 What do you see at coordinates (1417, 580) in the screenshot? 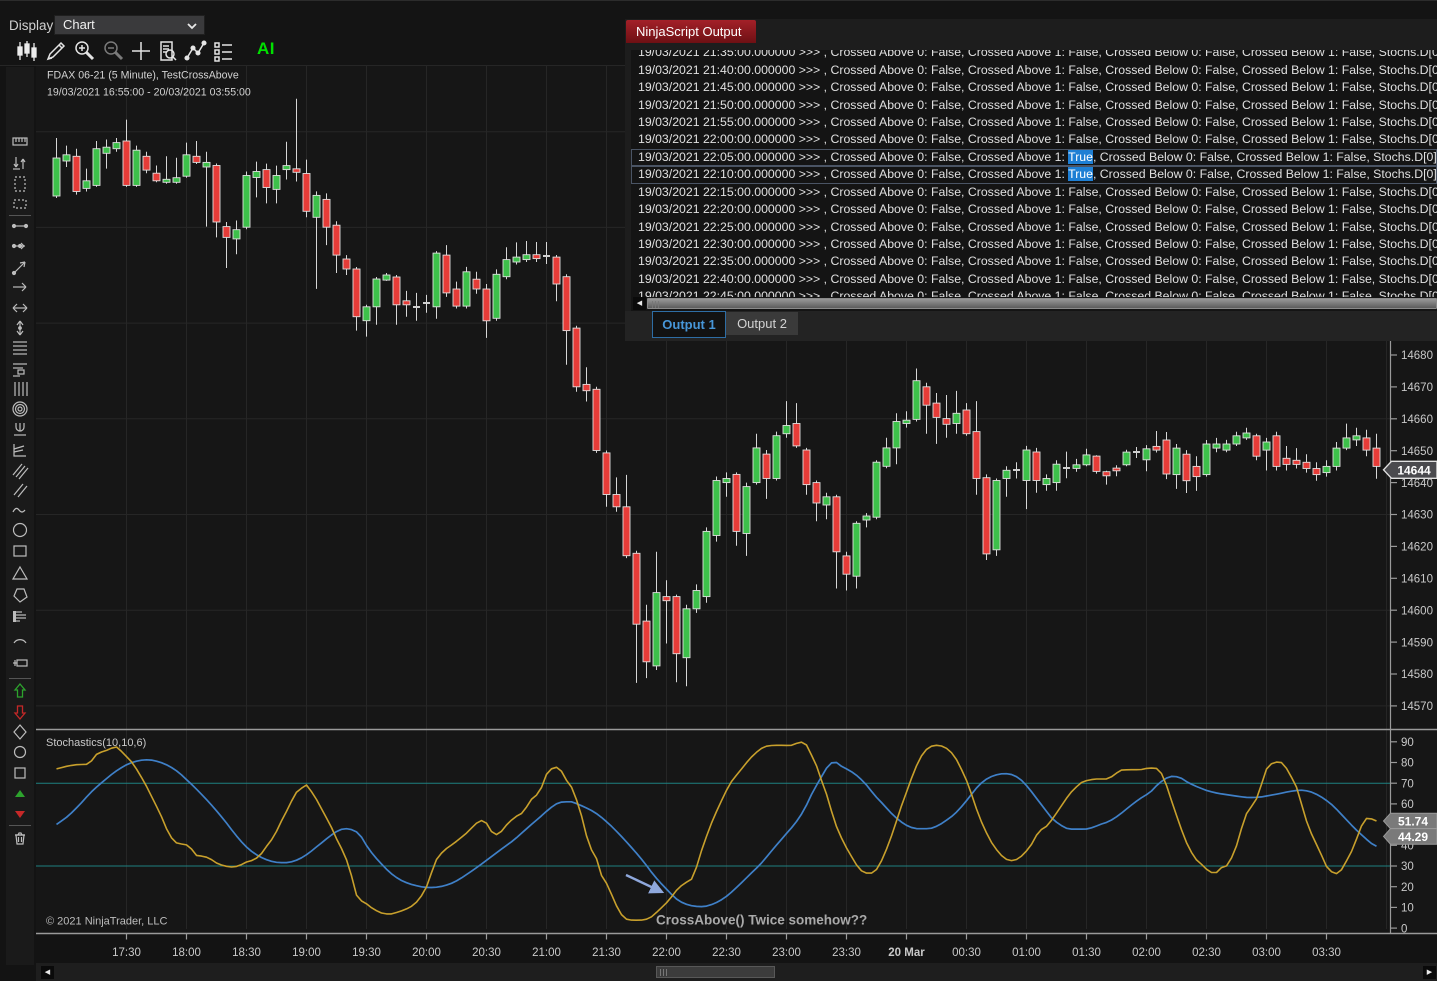
I see `svg-text: 14610` at bounding box center [1417, 580].